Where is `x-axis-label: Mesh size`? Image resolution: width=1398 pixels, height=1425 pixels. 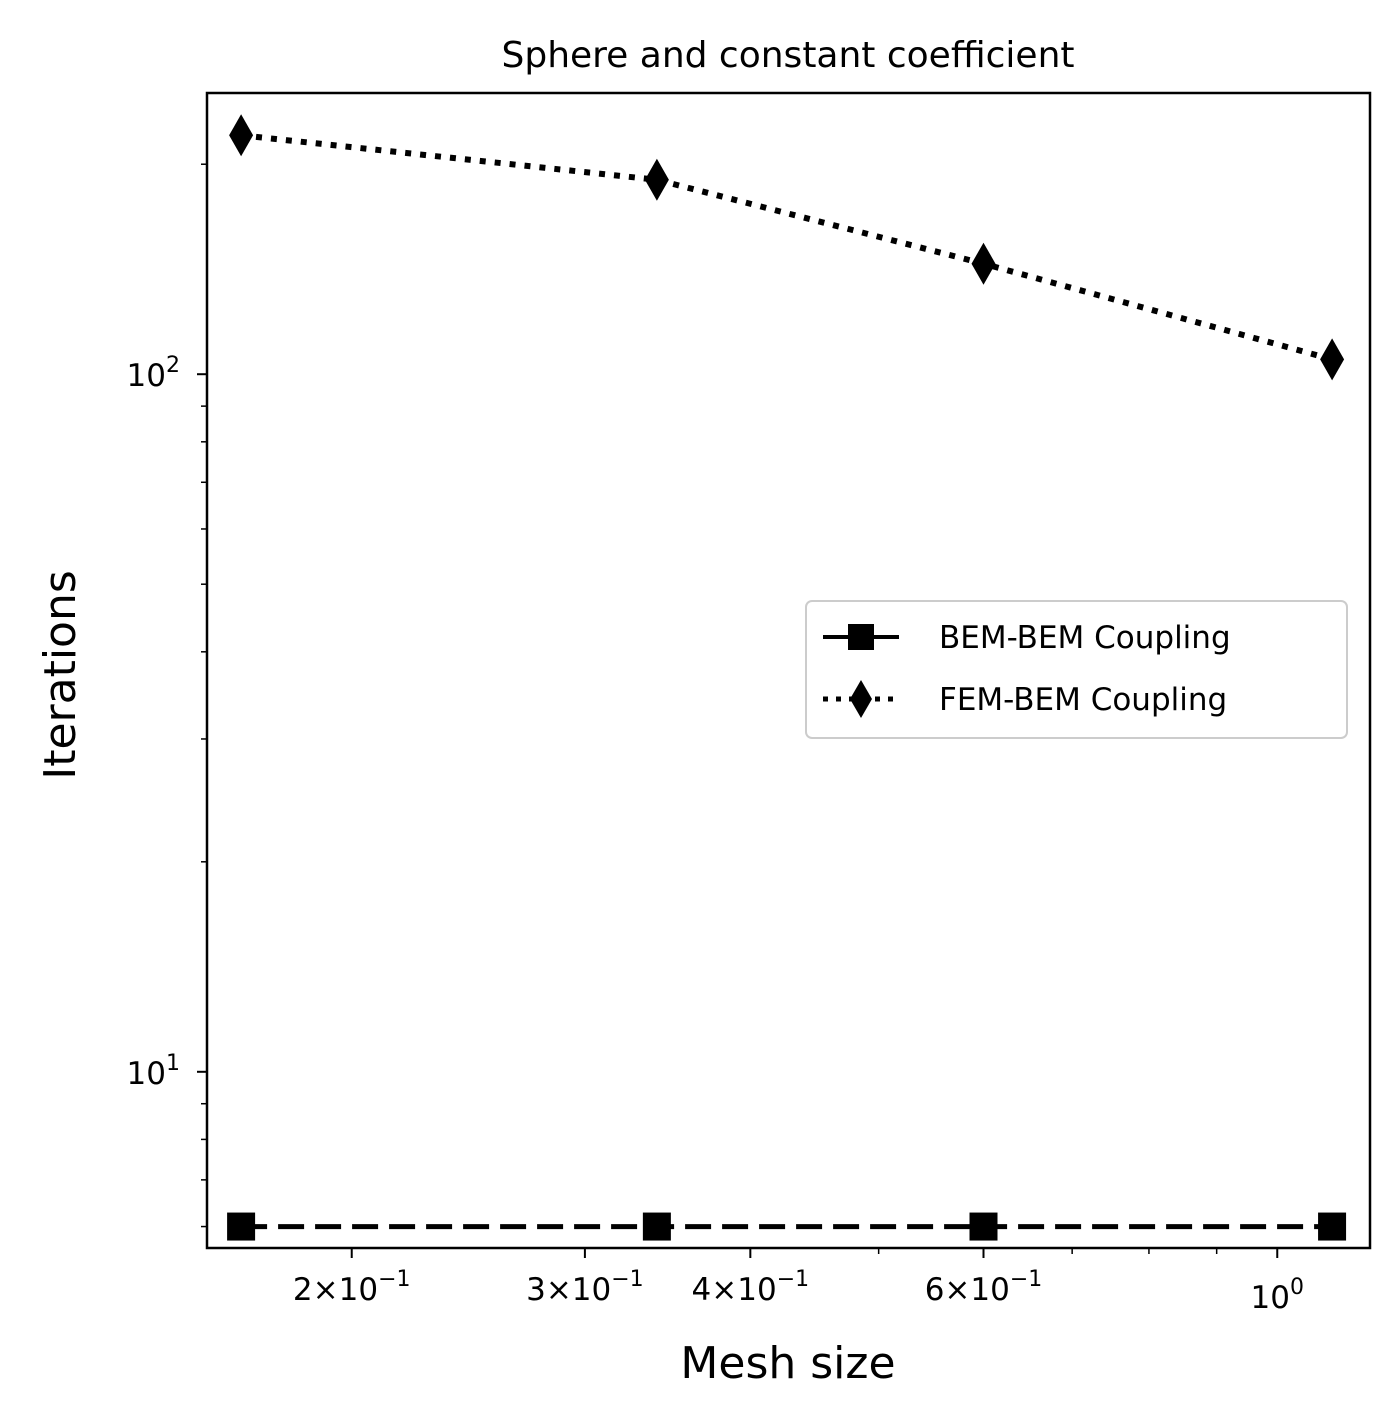 x-axis-label: Mesh size is located at coordinates (787, 1363).